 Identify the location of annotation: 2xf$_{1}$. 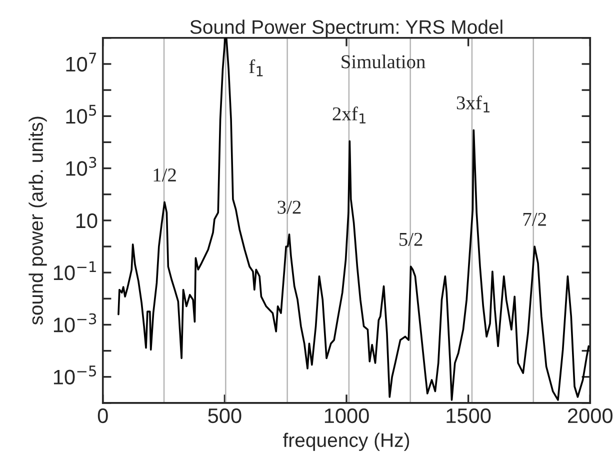
(349, 115).